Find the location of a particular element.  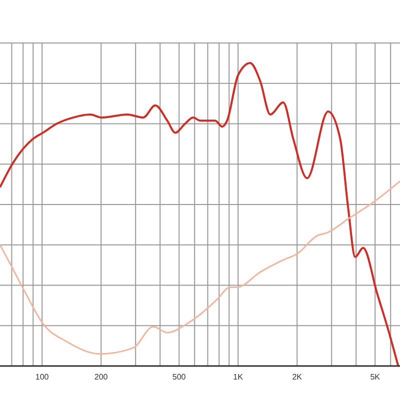

x-tick-label: 500 is located at coordinates (179, 377).